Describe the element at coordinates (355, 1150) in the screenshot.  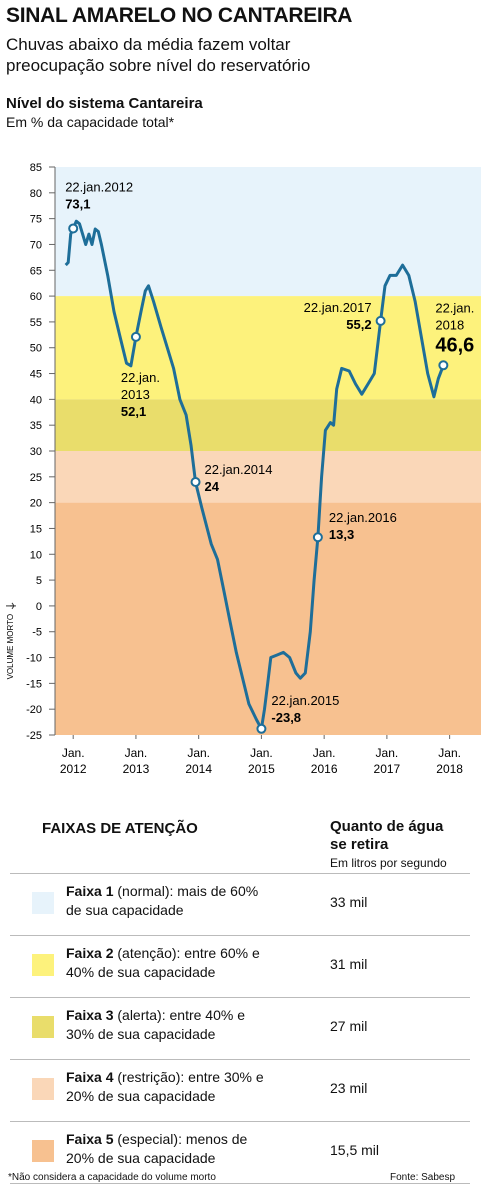
I see `legend-value: 15,5 mil` at that location.